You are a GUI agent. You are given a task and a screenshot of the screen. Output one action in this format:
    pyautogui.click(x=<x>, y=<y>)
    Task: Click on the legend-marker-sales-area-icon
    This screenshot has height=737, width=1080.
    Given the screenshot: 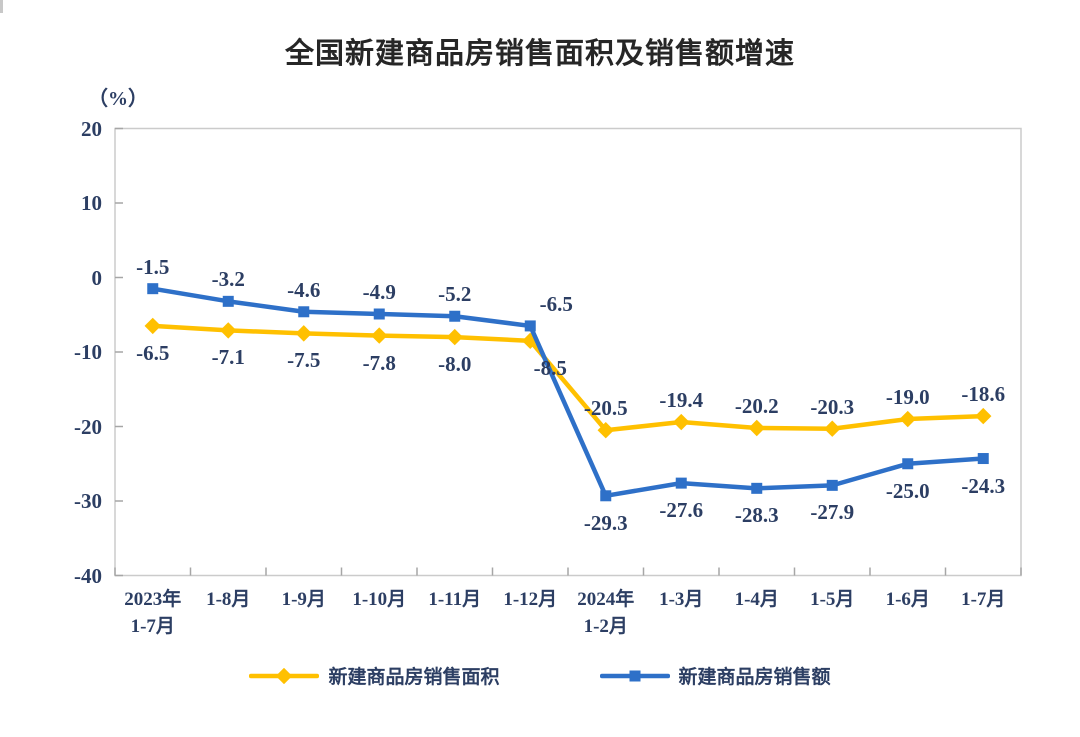 What is the action you would take?
    pyautogui.click(x=284, y=675)
    